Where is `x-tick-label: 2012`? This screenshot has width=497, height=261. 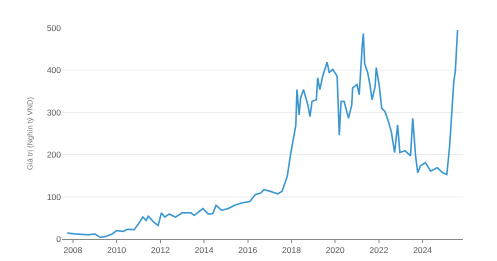 x-tick-label: 2012 is located at coordinates (160, 250).